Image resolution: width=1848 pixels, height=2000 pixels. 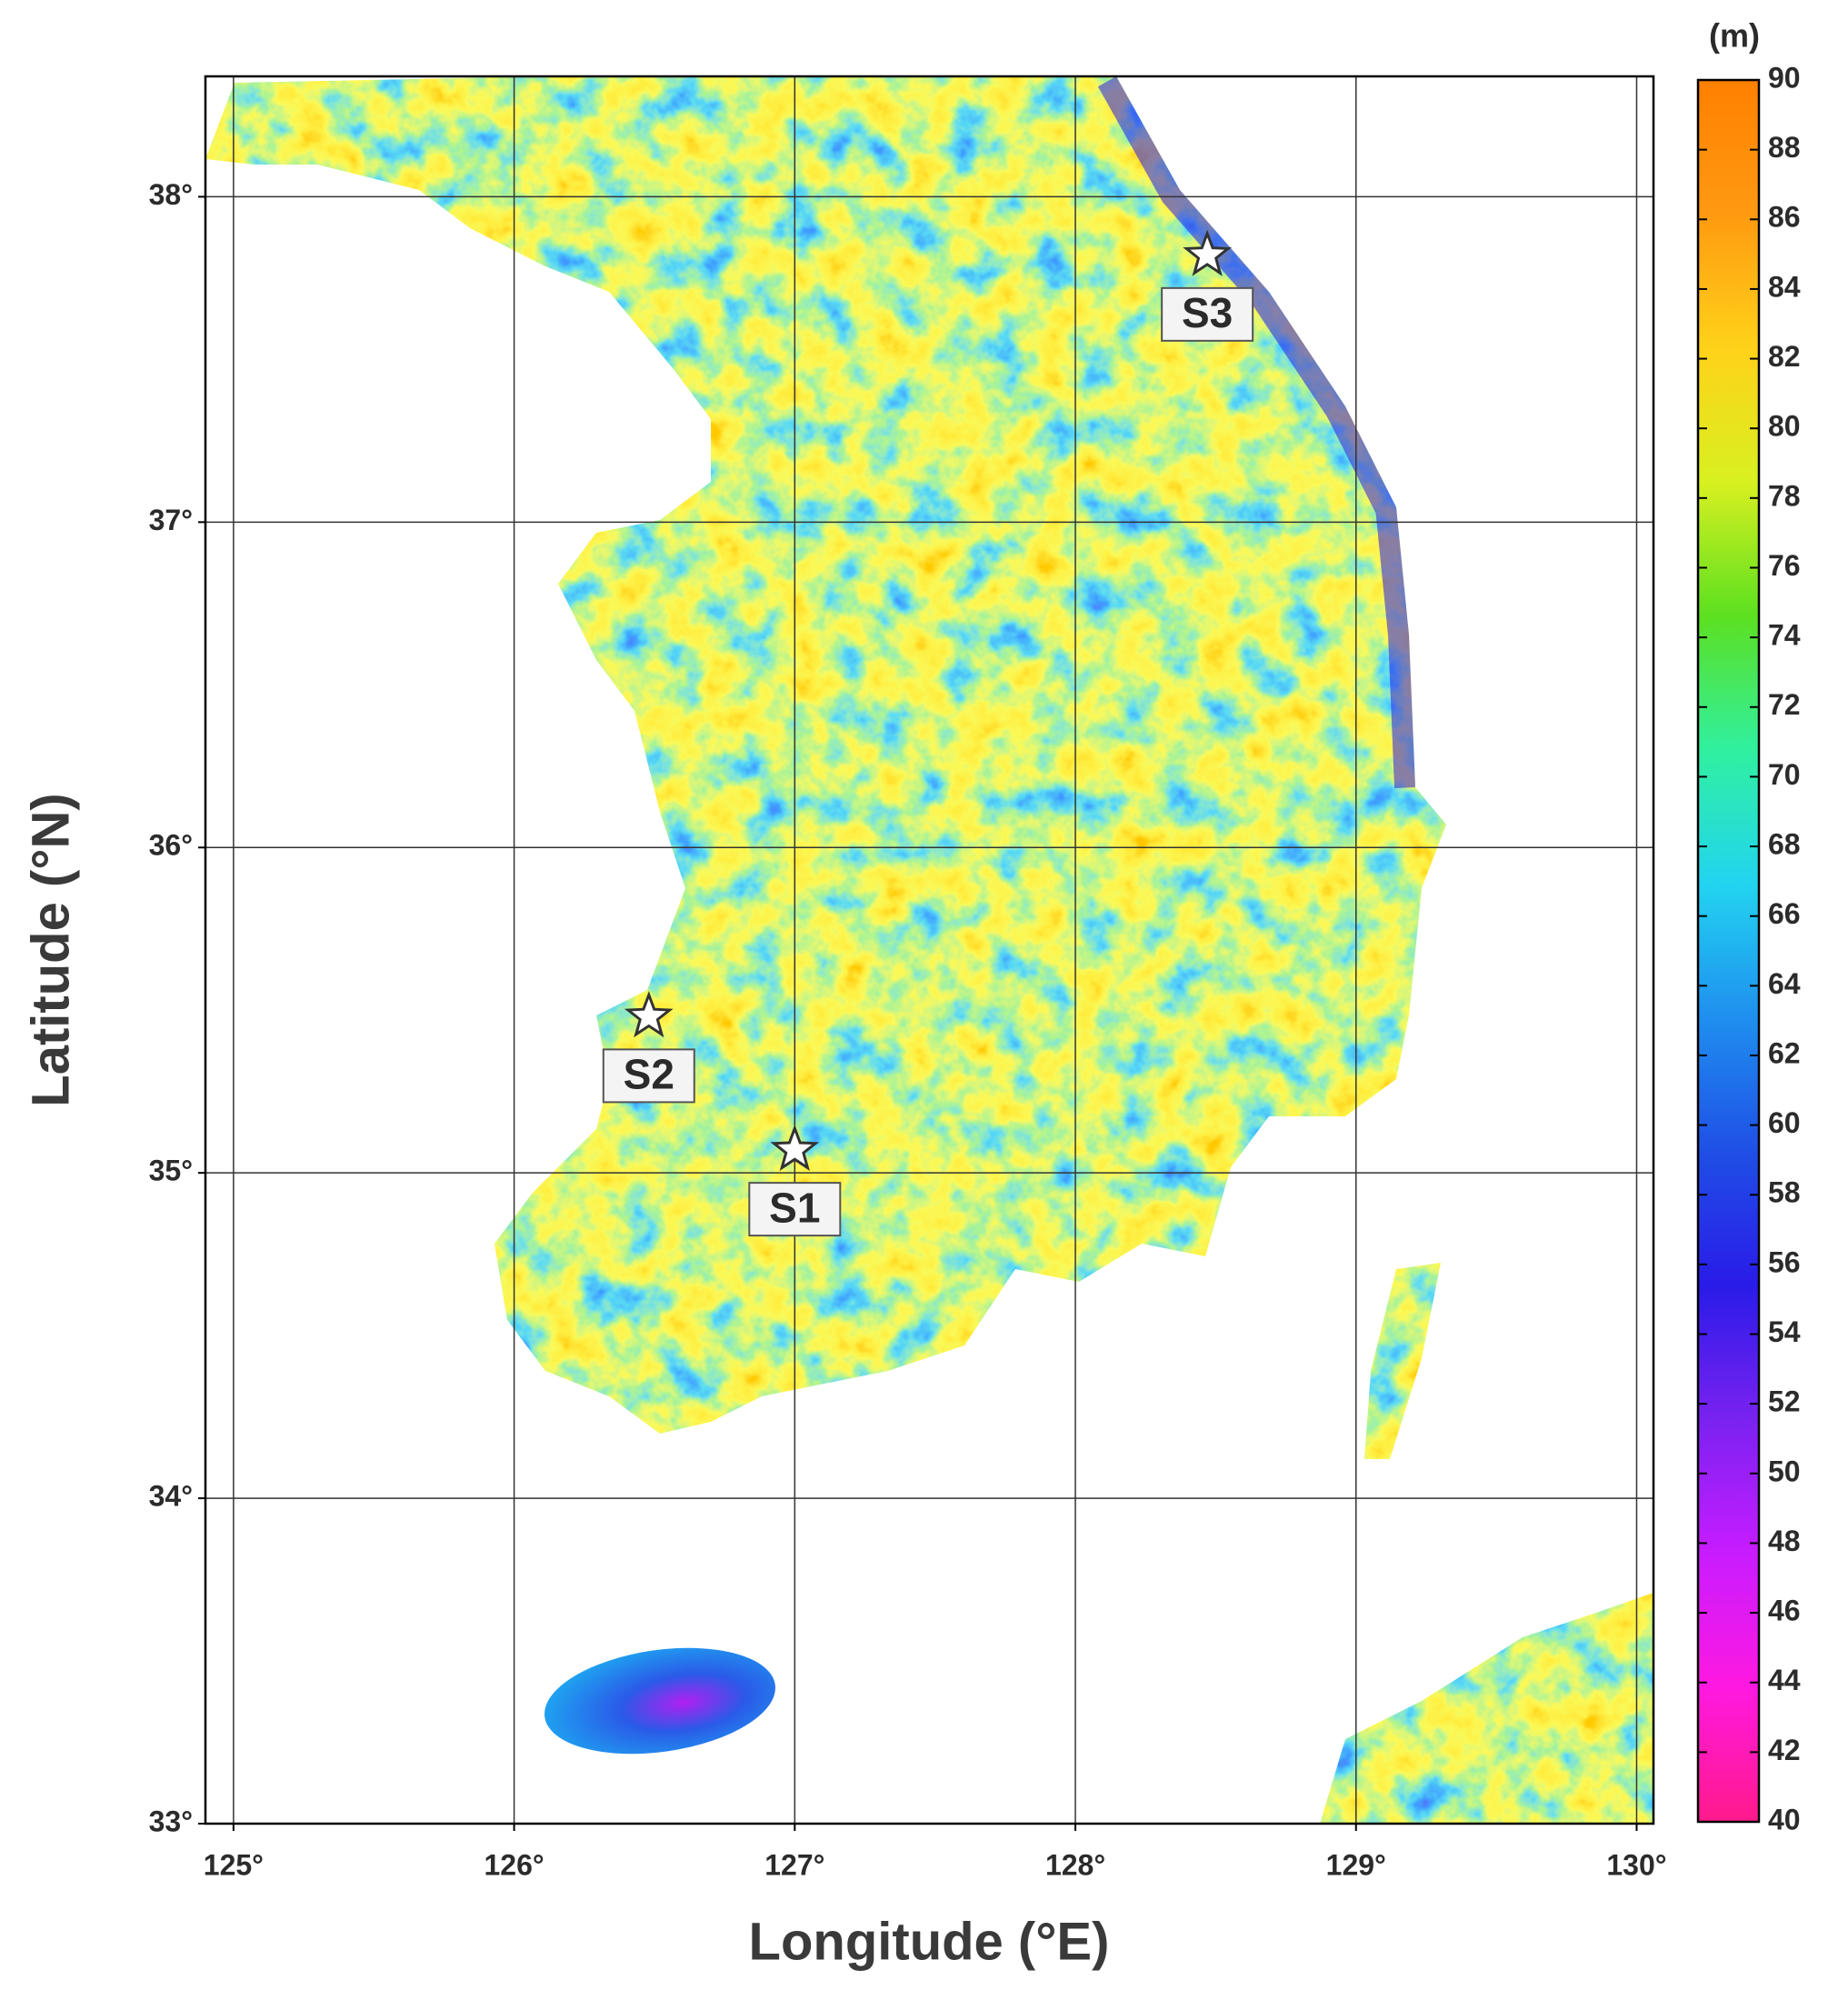 What do you see at coordinates (50, 949) in the screenshot?
I see `y-axis-title: Latitude (°N)` at bounding box center [50, 949].